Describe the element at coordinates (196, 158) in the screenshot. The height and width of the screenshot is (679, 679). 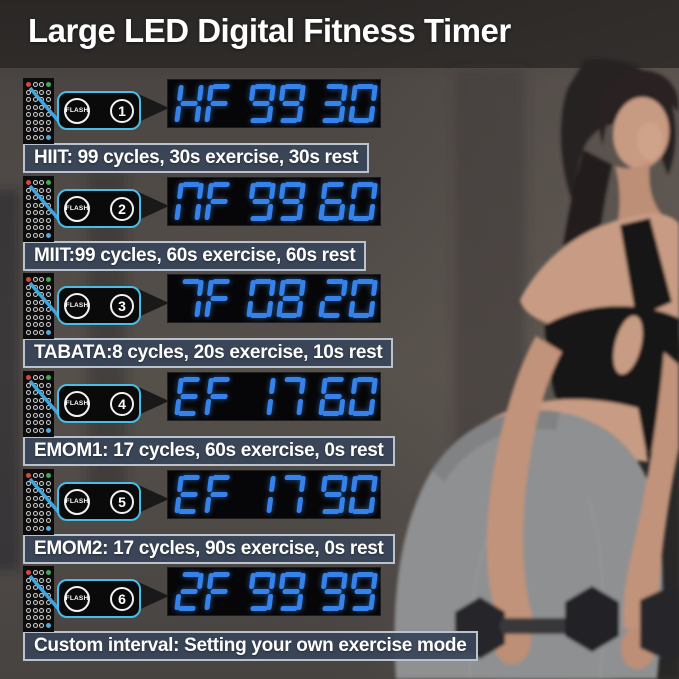
I see `mode-caption: HIIT: 99 cycles, 30s exercise, 30s rest` at that location.